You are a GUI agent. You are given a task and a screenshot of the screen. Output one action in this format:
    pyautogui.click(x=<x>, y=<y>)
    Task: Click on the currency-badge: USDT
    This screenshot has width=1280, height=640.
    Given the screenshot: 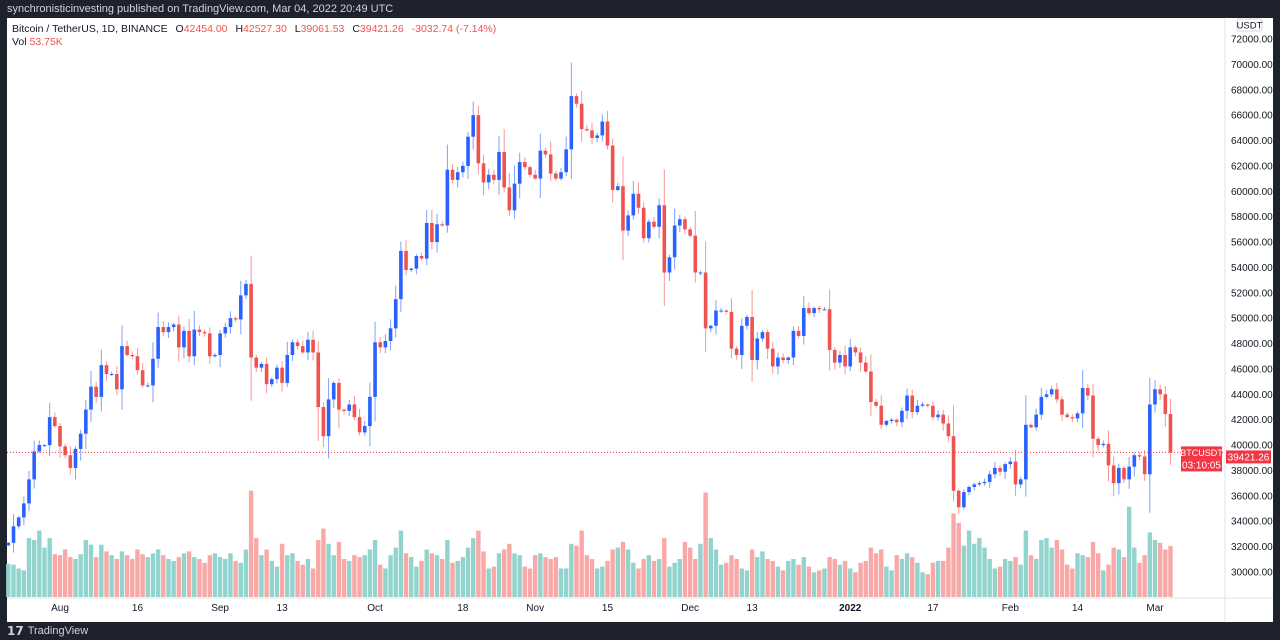 What is the action you would take?
    pyautogui.click(x=1249, y=25)
    